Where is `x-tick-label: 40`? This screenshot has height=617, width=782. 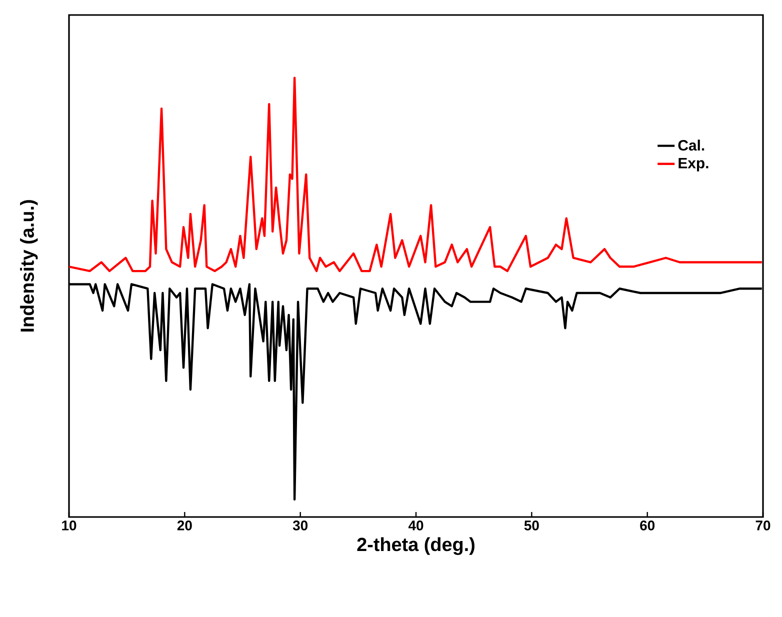 x-tick-label: 40 is located at coordinates (416, 525).